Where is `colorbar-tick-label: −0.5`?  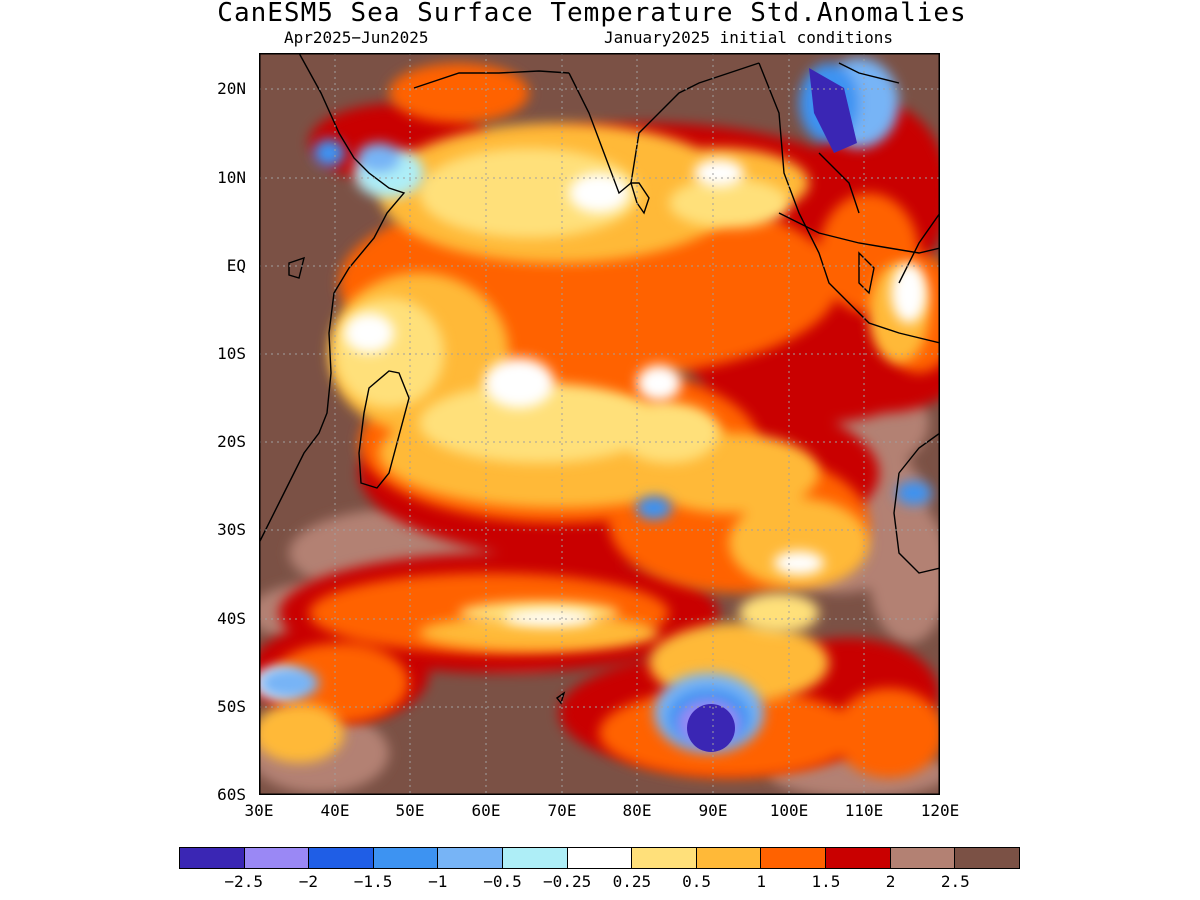 colorbar-tick-label: −0.5 is located at coordinates (502, 881).